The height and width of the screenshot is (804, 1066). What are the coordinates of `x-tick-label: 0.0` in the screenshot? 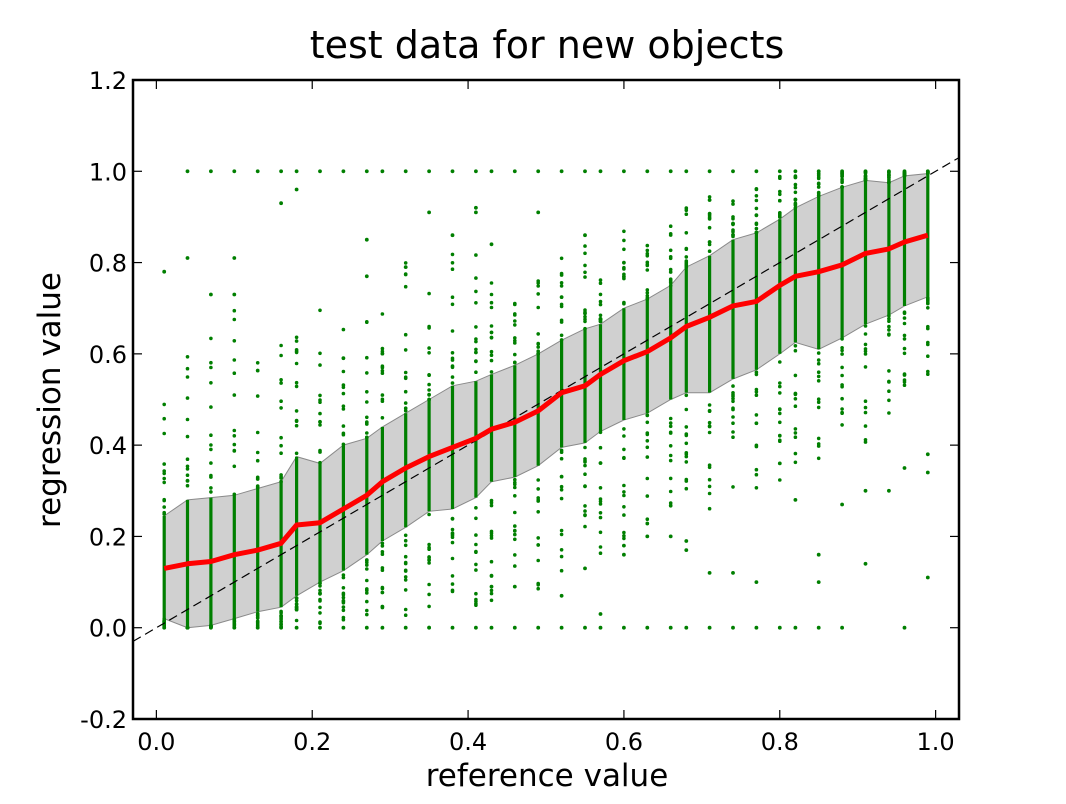 It's located at (156, 742).